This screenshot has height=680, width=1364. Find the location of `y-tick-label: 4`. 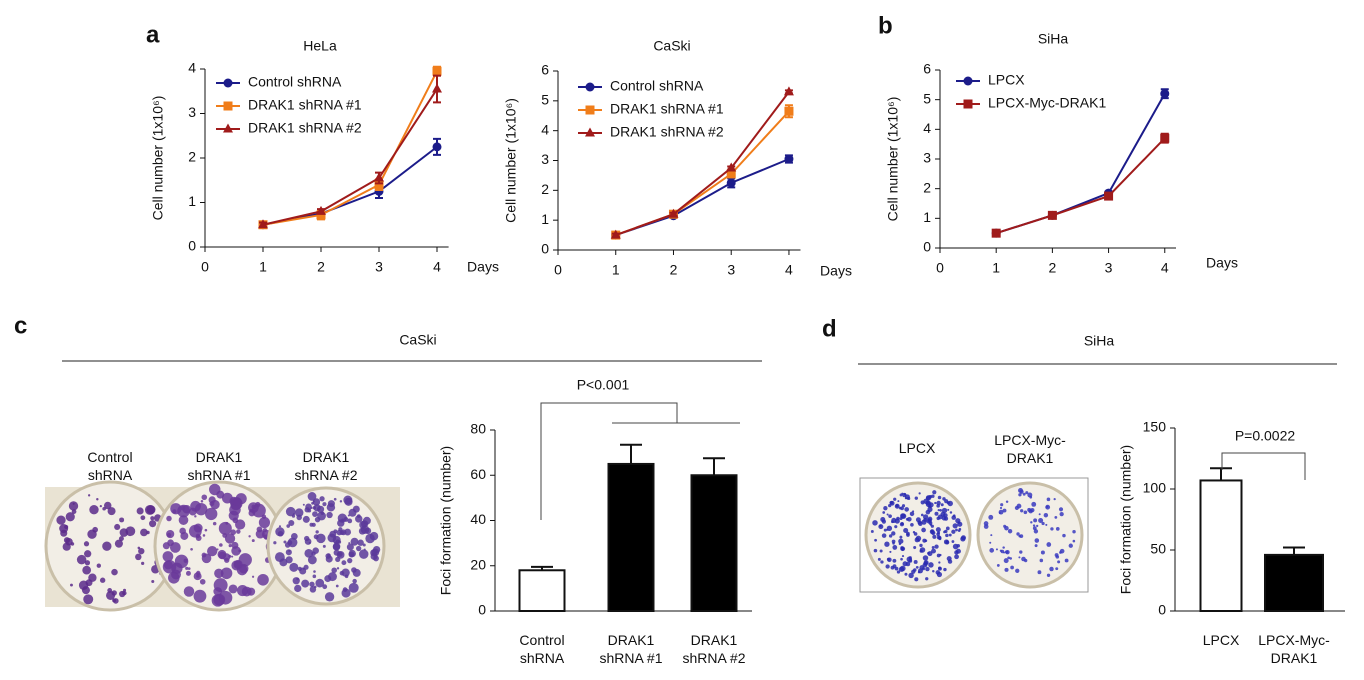

y-tick-label: 4 is located at coordinates (545, 129).